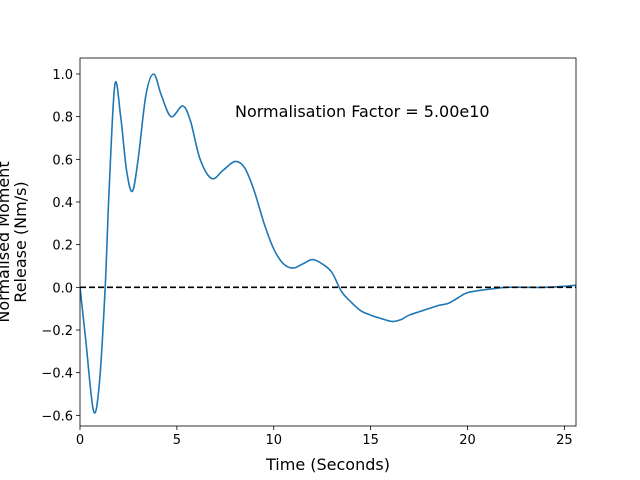 This screenshot has height=480, width=640. What do you see at coordinates (362, 111) in the screenshot?
I see `annotation: Normalisation Factor = 5.00e10` at bounding box center [362, 111].